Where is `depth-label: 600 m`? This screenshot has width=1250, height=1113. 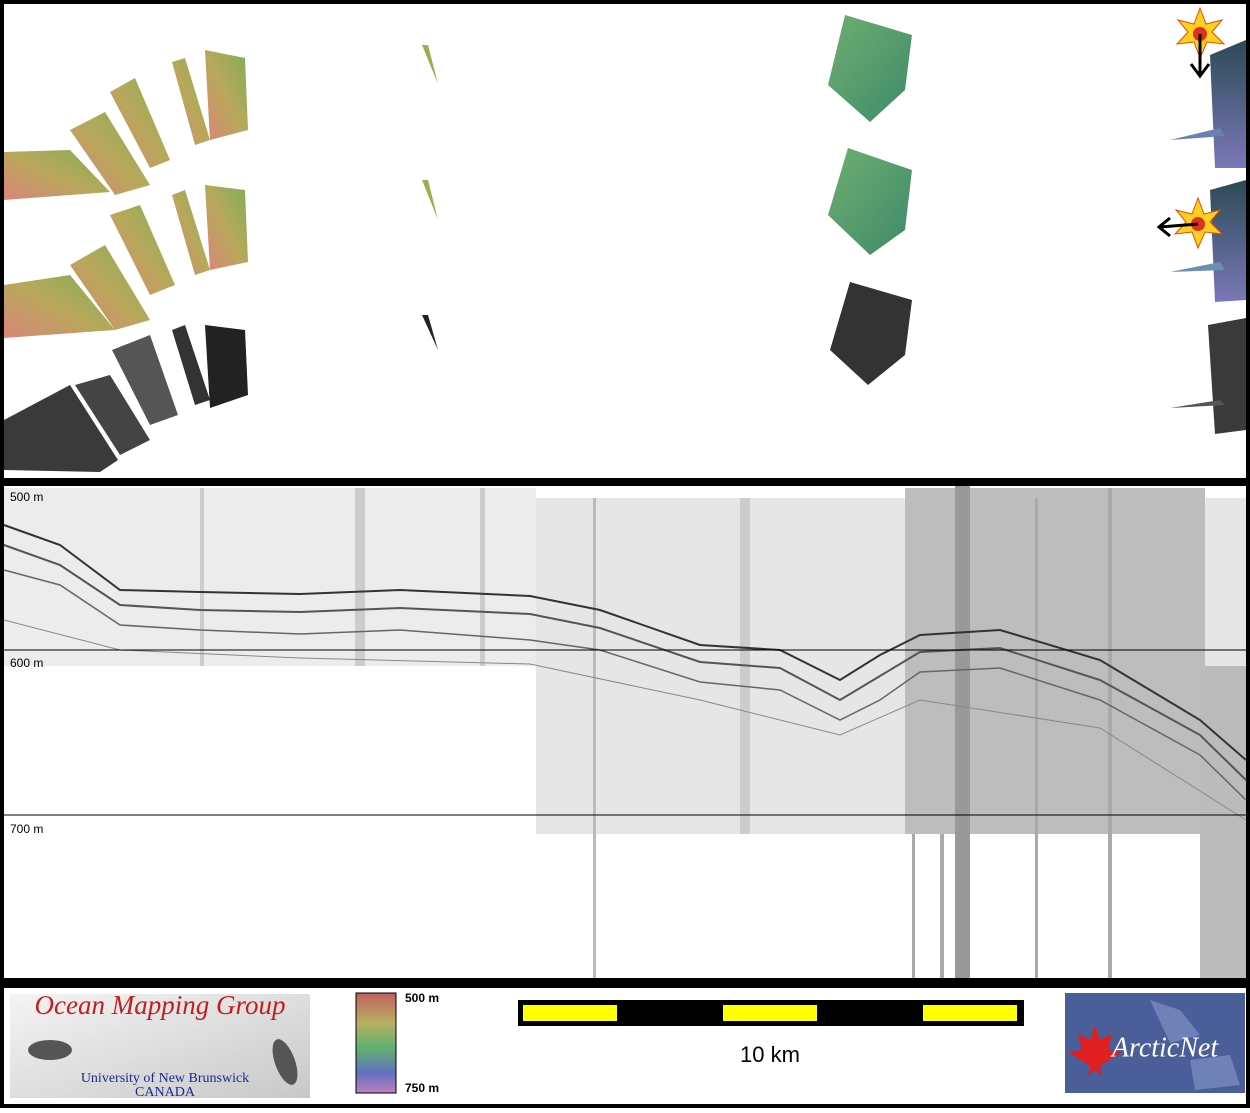
depth-label: 600 m is located at coordinates (26, 663).